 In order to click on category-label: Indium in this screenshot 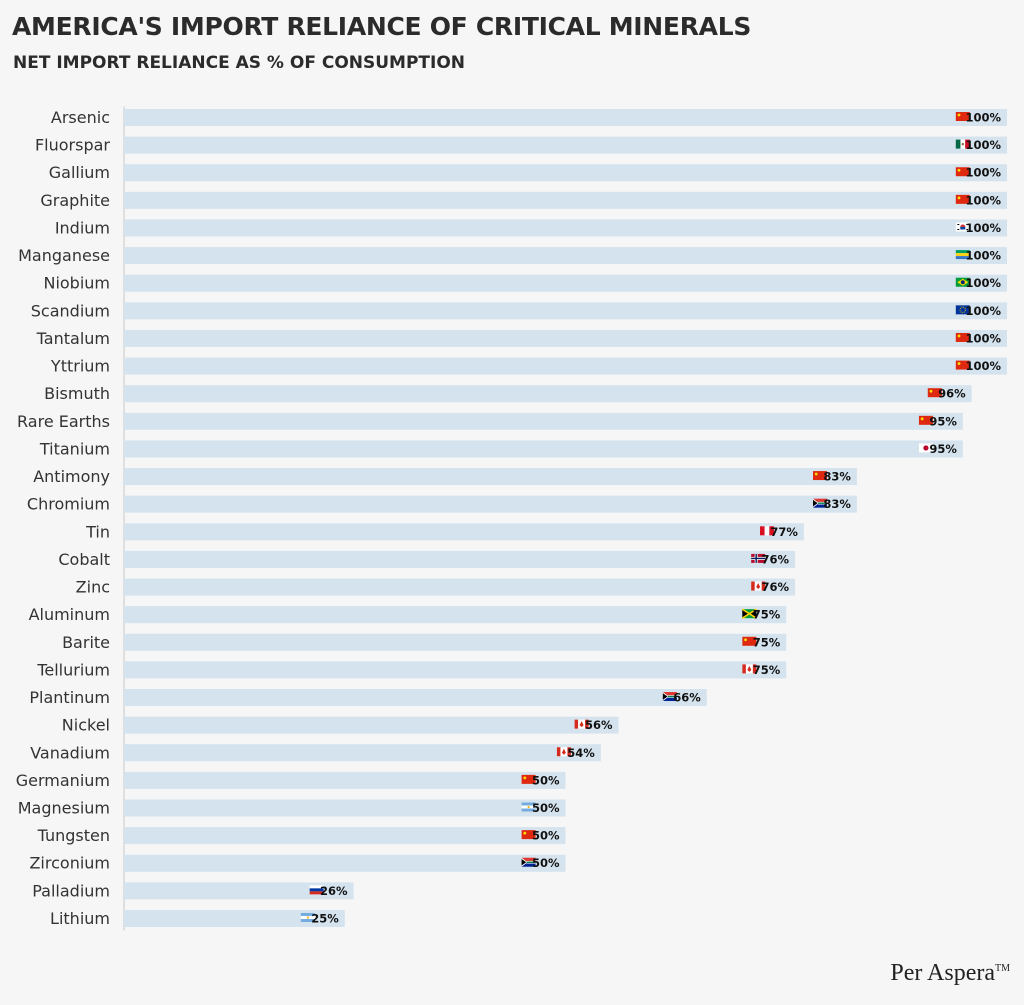, I will do `click(82, 227)`.